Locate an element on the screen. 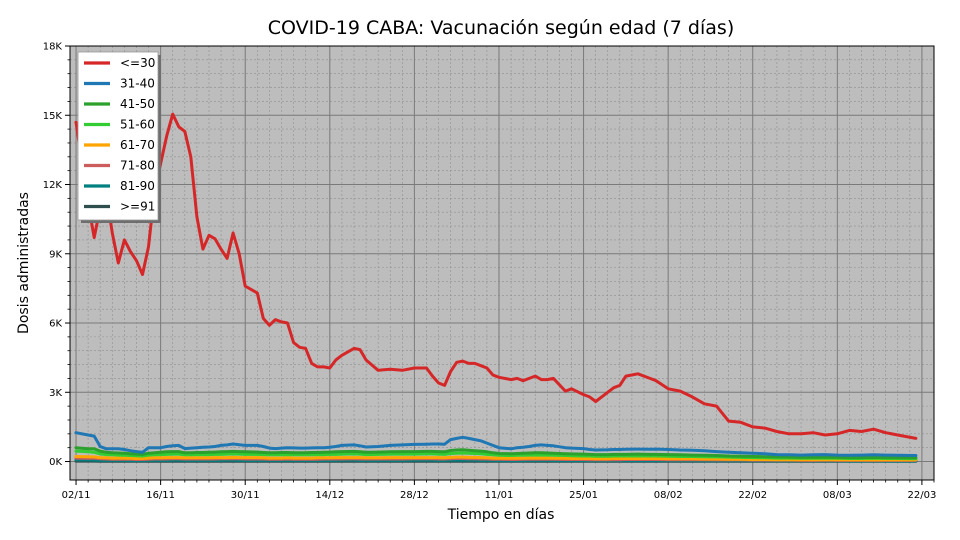 Image resolution: width=960 pixels, height=540 pixels. x-tick-label: 08/03 is located at coordinates (837, 495).